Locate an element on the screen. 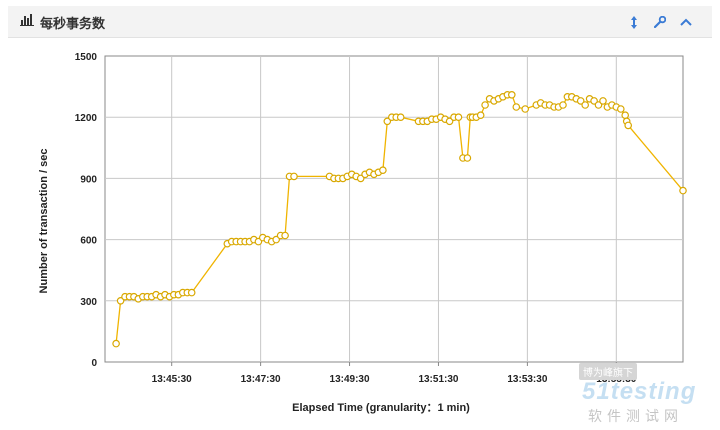 The image size is (720, 430). watermark-caption: 软件测试网 is located at coordinates (635, 417).